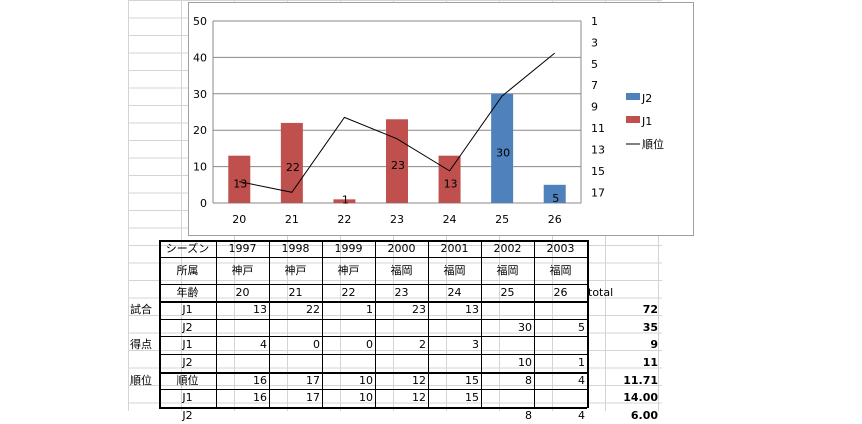  What do you see at coordinates (644, 415) in the screenshot?
I see `total-cell: 6.00` at bounding box center [644, 415].